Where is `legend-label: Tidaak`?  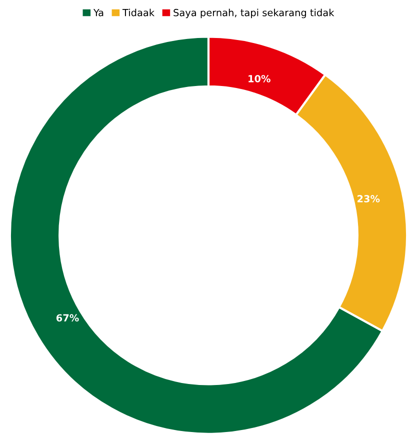
legend-label: Tidaak is located at coordinates (138, 12).